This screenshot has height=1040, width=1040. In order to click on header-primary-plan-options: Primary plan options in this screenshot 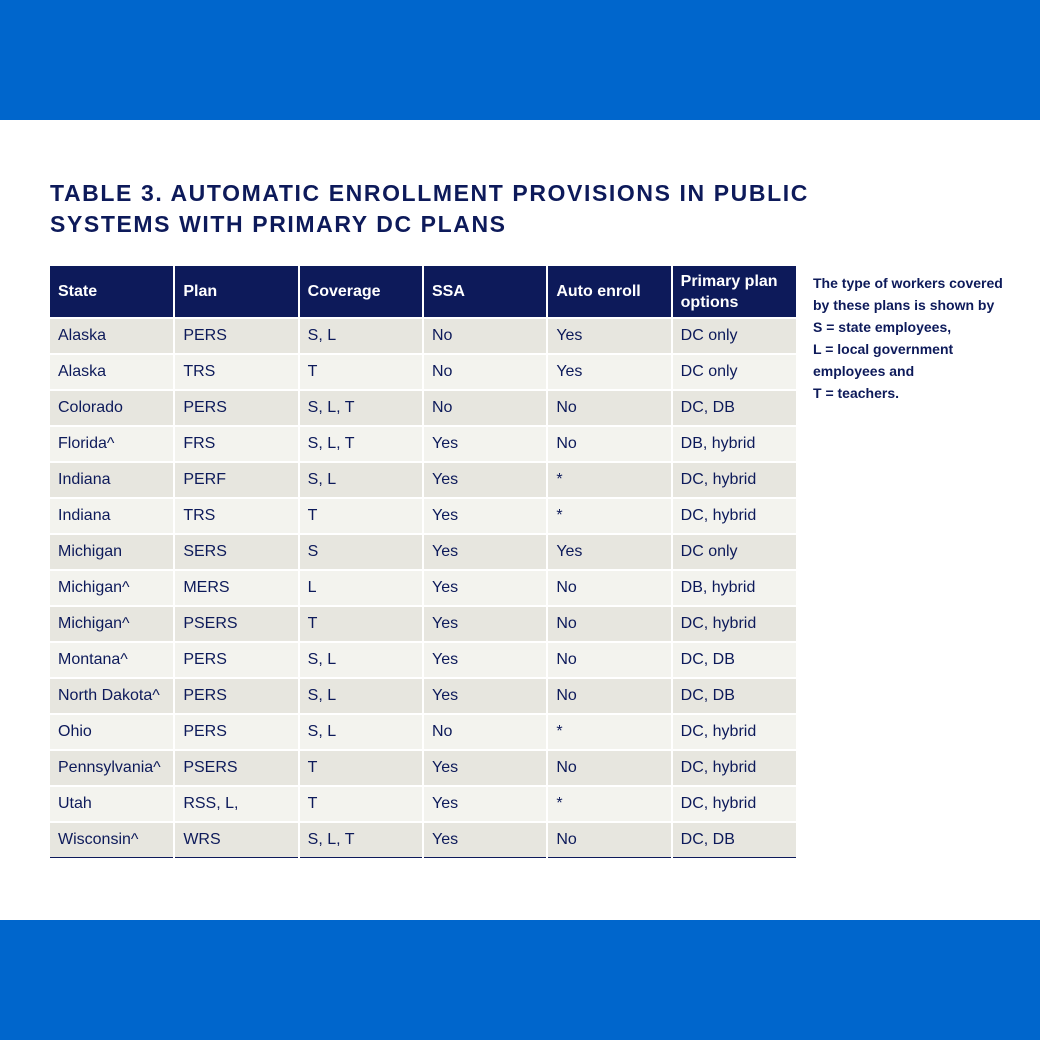, I will do `click(733, 292)`.